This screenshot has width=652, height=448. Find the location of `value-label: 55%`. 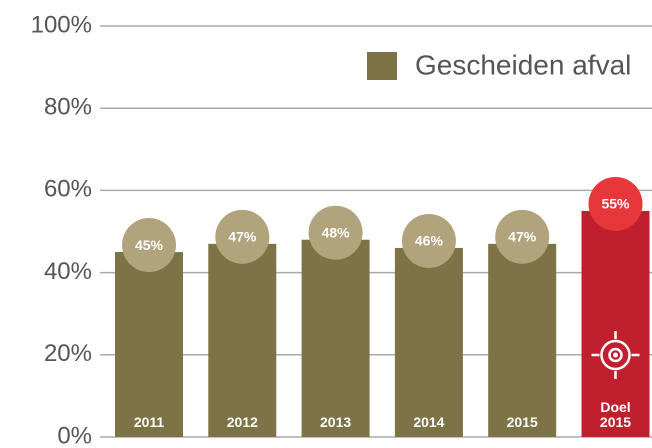

value-label: 55% is located at coordinates (615, 204).